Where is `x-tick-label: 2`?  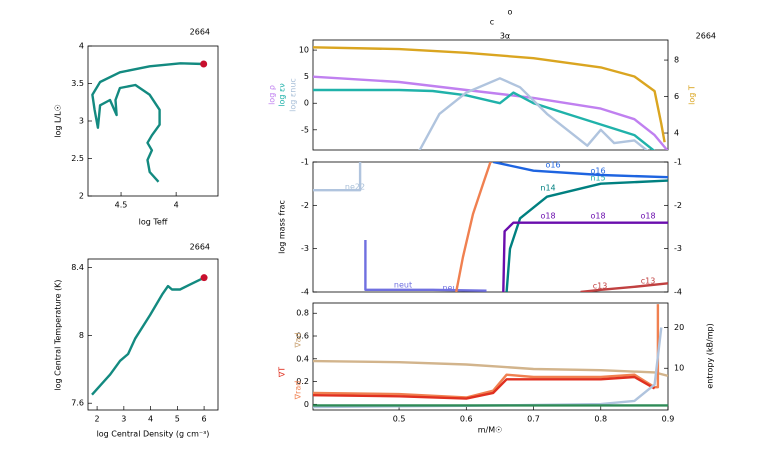 x-tick-label: 2 is located at coordinates (97, 419).